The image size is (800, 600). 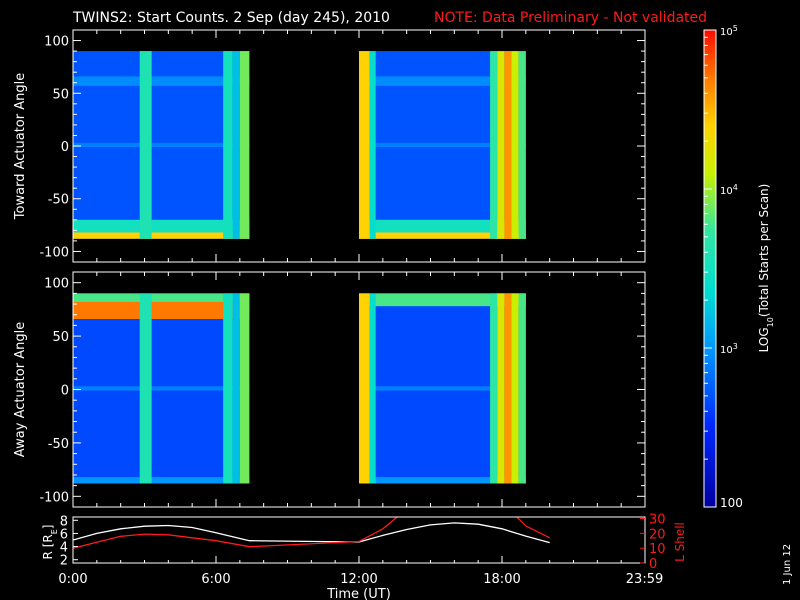 What do you see at coordinates (161, 310) in the screenshot?
I see `enhanced-band` at bounding box center [161, 310].